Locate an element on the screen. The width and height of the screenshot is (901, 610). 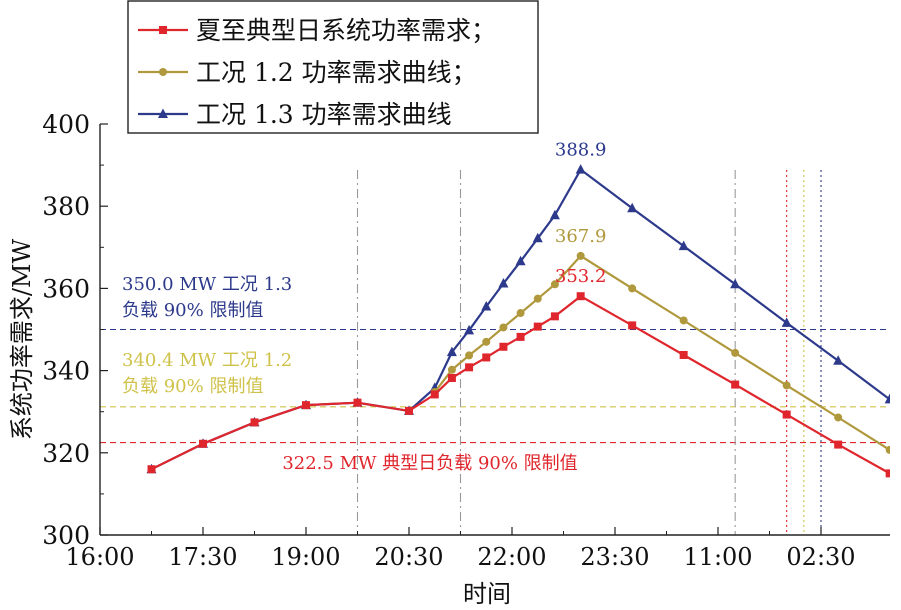
x-tick-label-7: 02:30 is located at coordinates (820, 557).